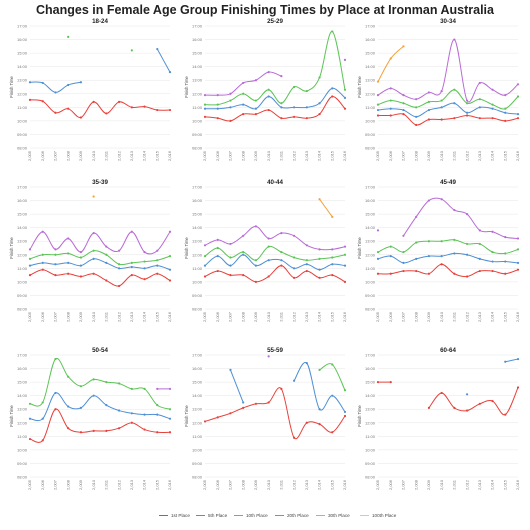  Describe the element at coordinates (384, 515) in the screenshot. I see `legend-label: 100th Place` at that location.